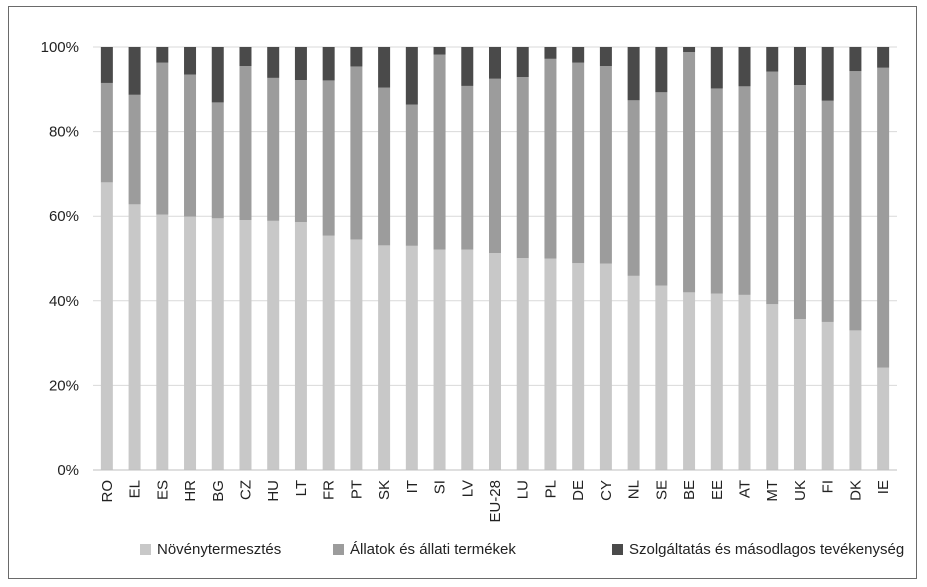 The image size is (927, 587). What do you see at coordinates (60, 259) in the screenshot?
I see `y-tick-labels: 0% 20% 40% 60% 80% 100%` at bounding box center [60, 259].